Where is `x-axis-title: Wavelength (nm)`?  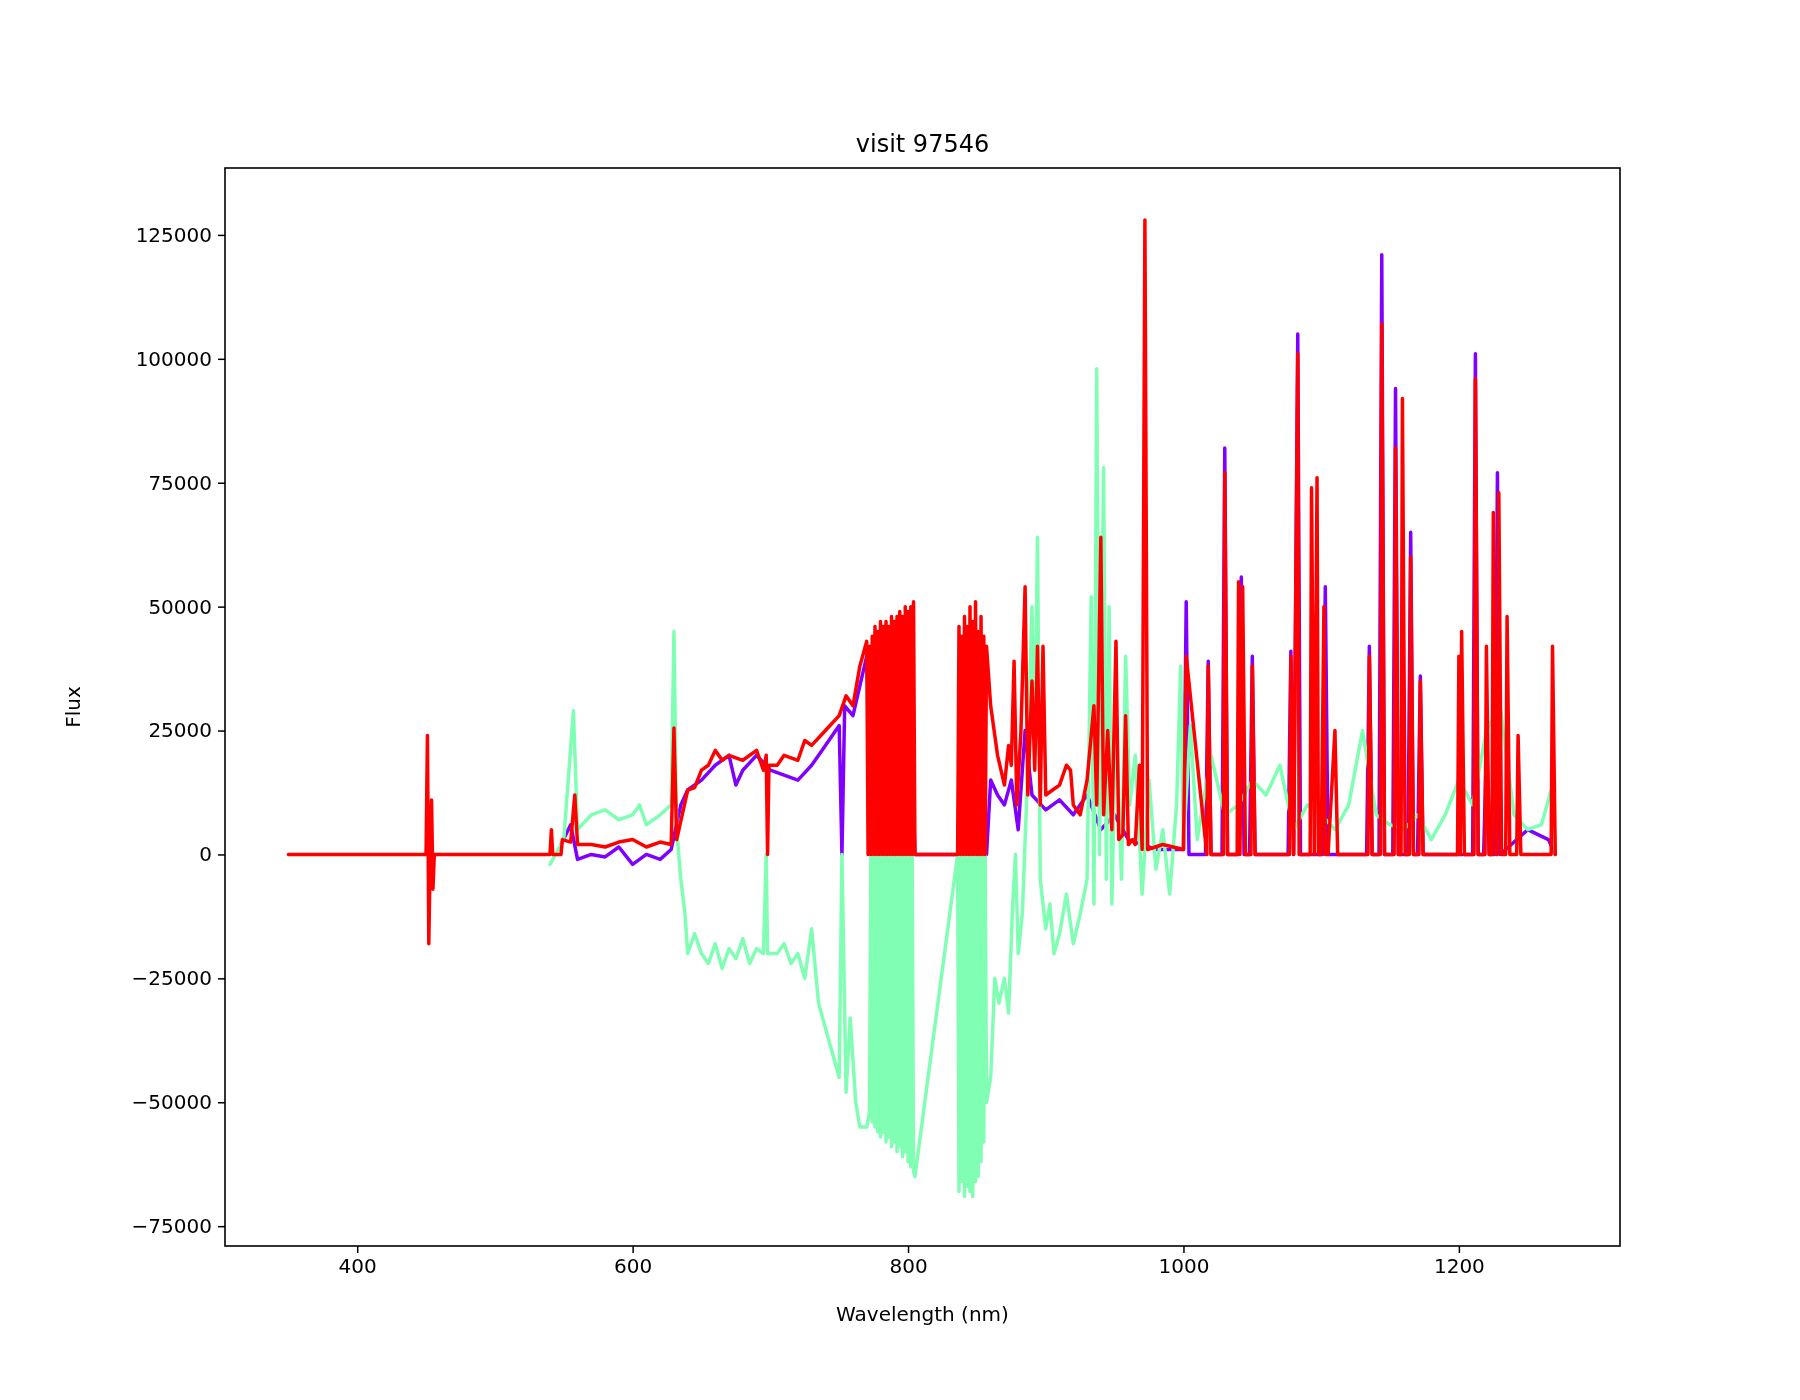 x-axis-title: Wavelength (nm) is located at coordinates (922, 1314).